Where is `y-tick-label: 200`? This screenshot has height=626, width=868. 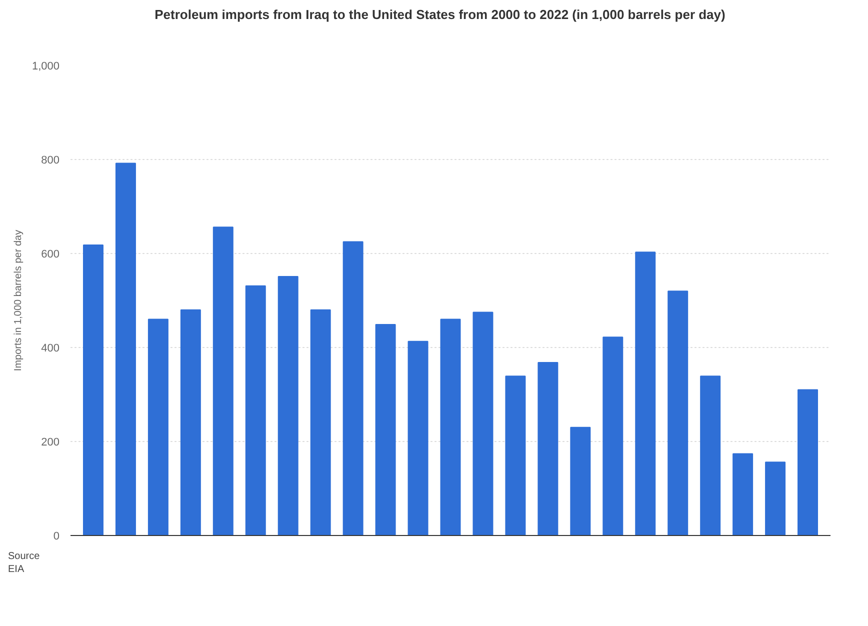 y-tick-label: 200 is located at coordinates (50, 442).